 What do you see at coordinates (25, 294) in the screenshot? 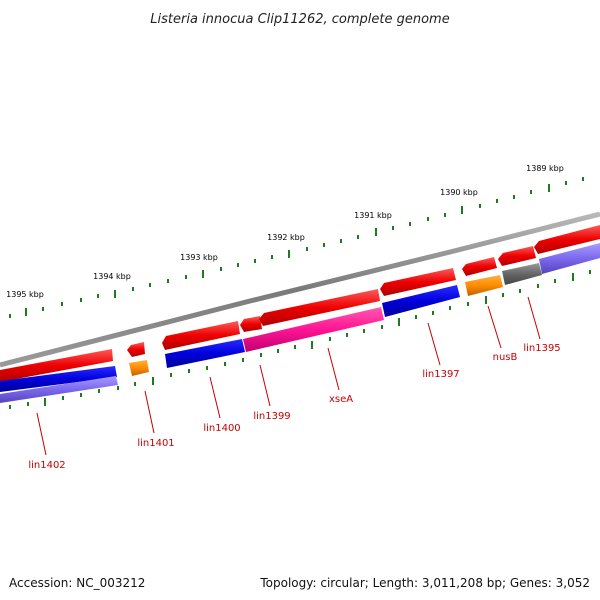
I see `kbp-label: 1395 kbp` at bounding box center [25, 294].